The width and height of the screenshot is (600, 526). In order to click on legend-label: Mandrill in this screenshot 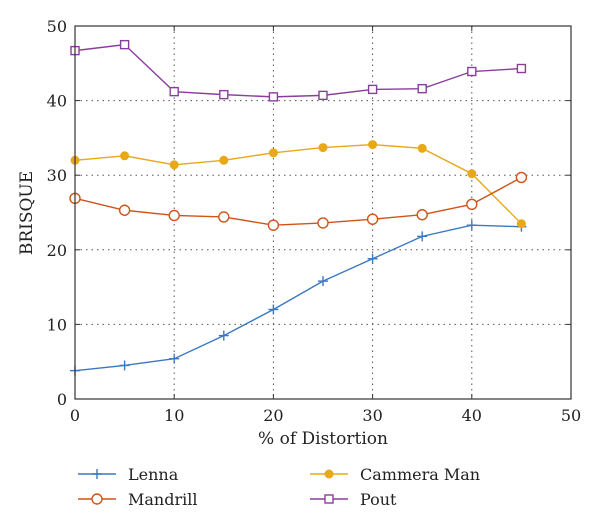, I will do `click(162, 499)`.